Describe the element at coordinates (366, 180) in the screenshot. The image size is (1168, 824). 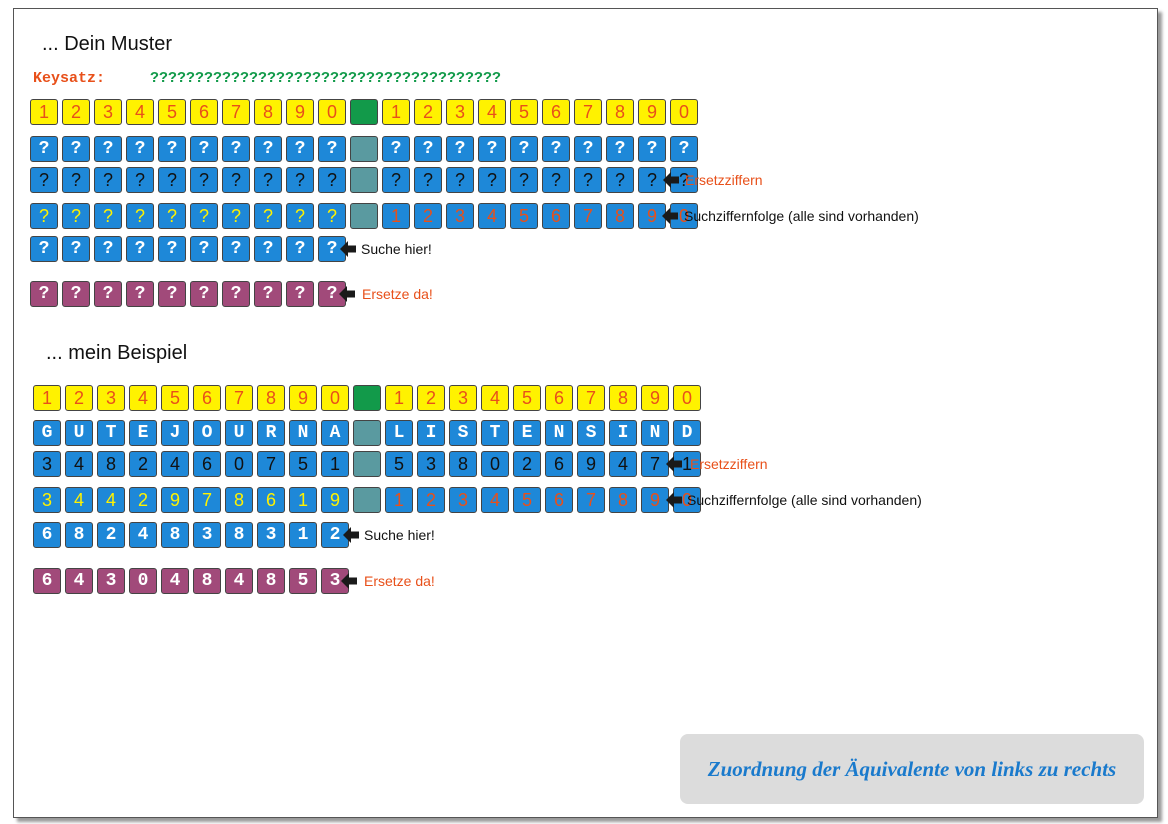
I see `grid-row-ersetz: ????????????????????` at that location.